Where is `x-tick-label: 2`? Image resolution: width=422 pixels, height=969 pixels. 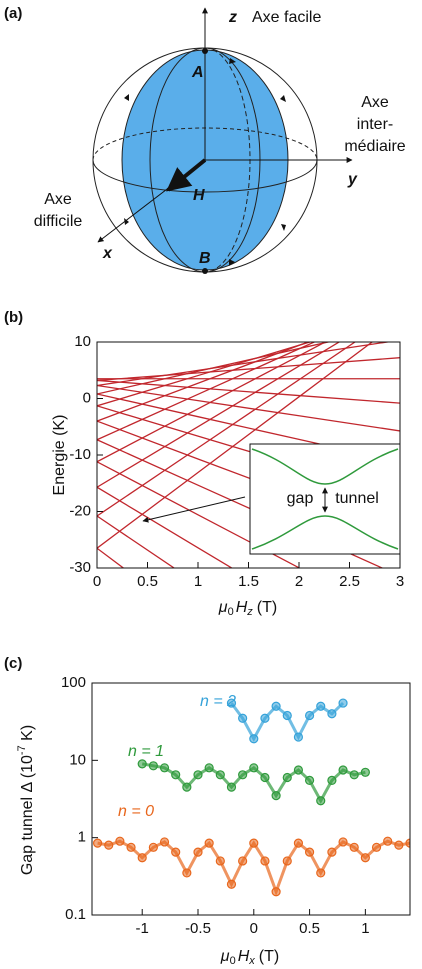
x-tick-label: 2 is located at coordinates (299, 581).